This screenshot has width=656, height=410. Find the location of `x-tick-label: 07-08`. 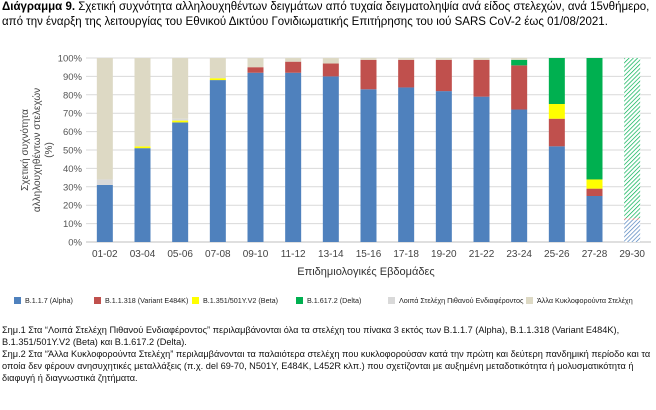

x-tick-label: 07-08 is located at coordinates (218, 254).